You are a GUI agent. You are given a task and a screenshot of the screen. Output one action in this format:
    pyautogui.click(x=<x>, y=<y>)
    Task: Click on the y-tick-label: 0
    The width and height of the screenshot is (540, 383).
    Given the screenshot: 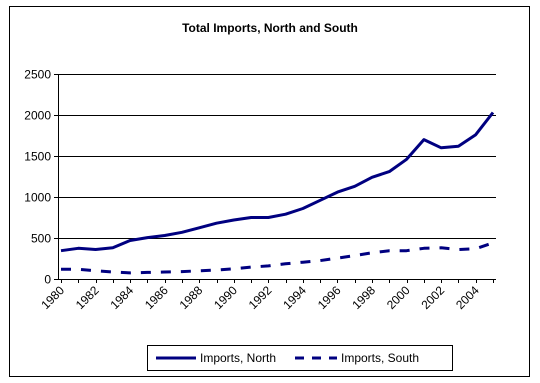 What is the action you would take?
    pyautogui.click(x=47, y=280)
    